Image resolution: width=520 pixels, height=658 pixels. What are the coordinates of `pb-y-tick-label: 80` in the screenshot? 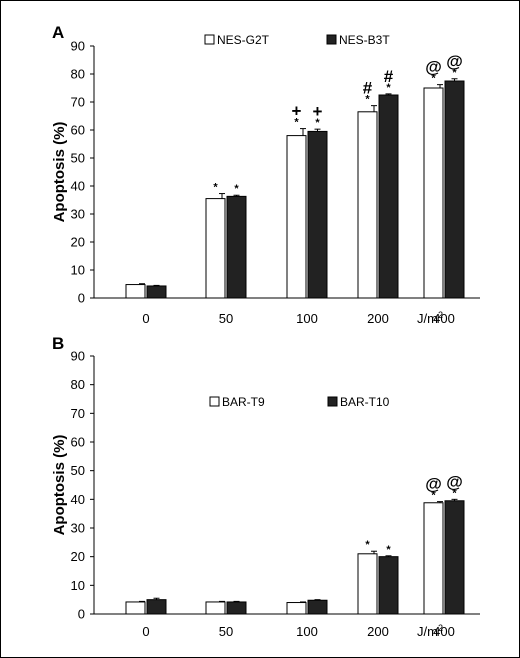 It's located at (78, 384).